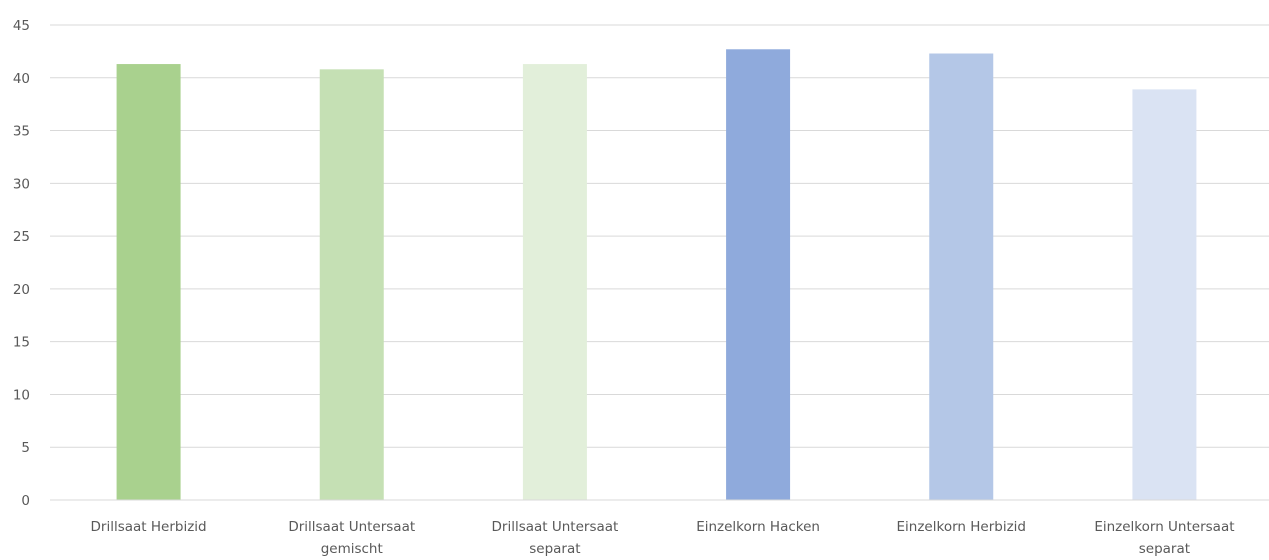  I want to click on y-tick-label: 15, so click(21, 343).